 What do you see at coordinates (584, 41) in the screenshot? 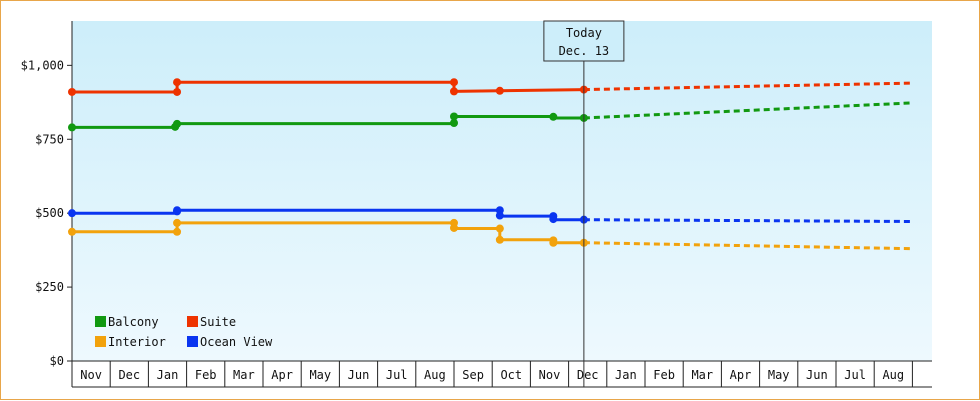
I see `today-box` at bounding box center [584, 41].